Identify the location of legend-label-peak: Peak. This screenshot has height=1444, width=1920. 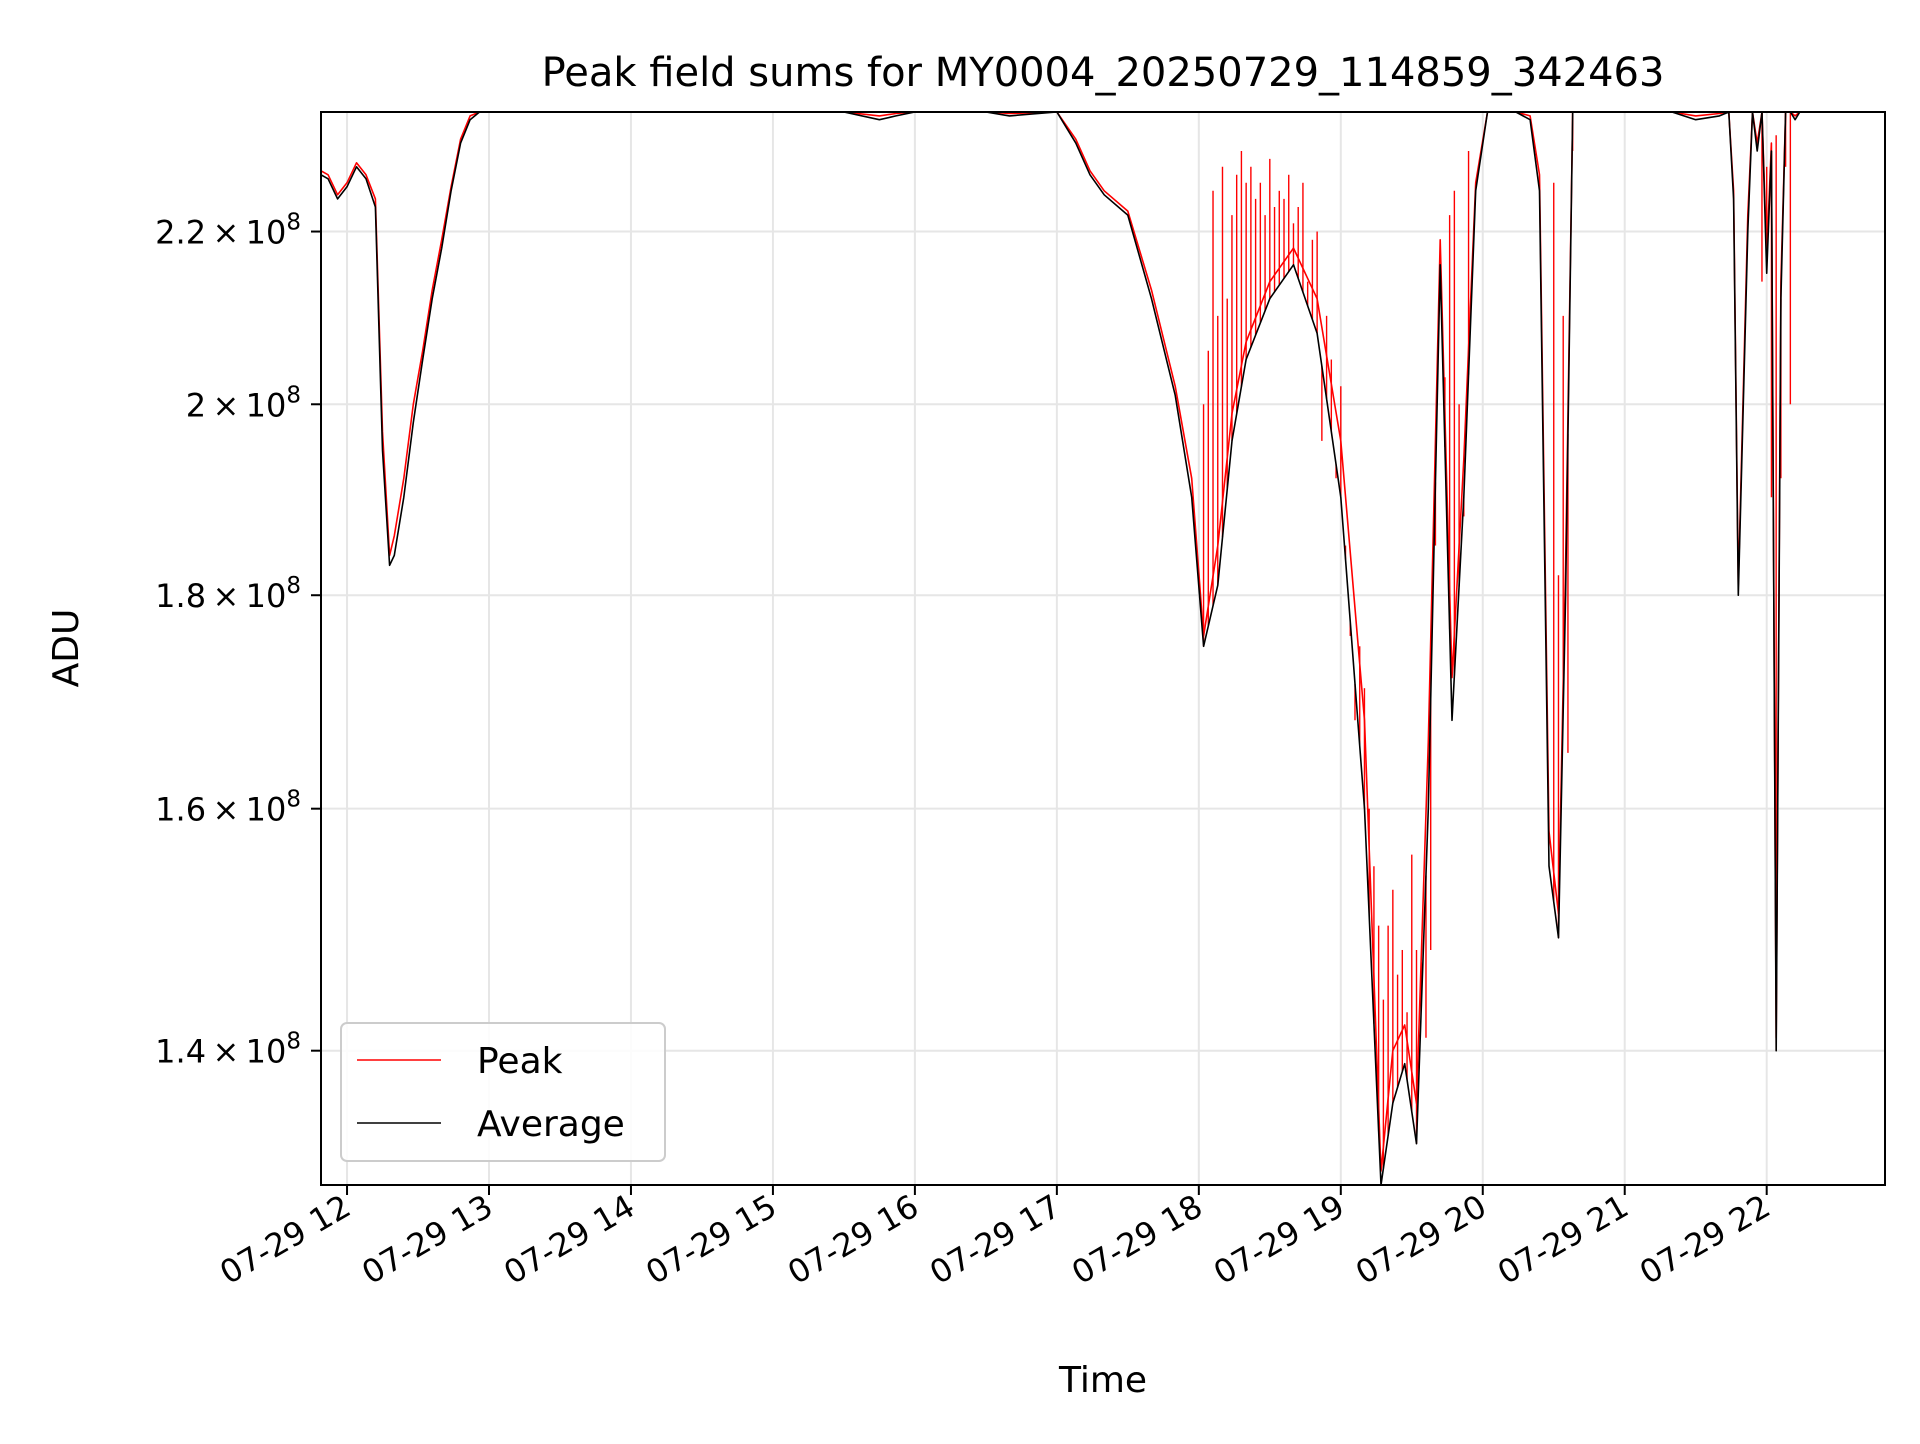
(520, 1061).